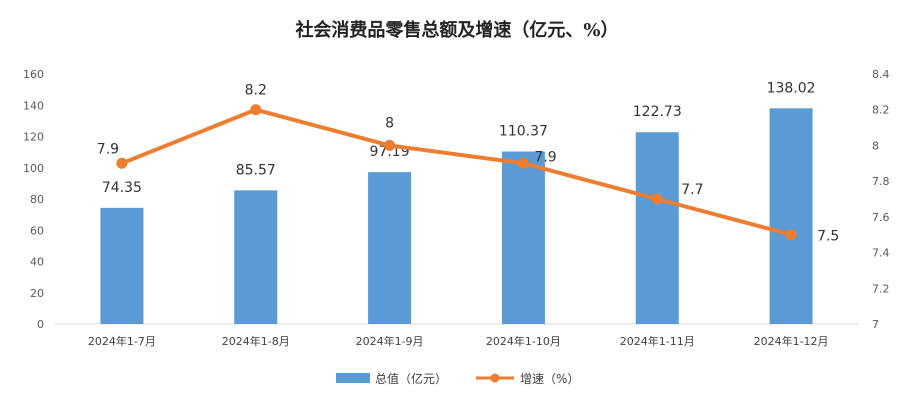 The image size is (915, 410). What do you see at coordinates (881, 110) in the screenshot?
I see `right-tick-label: 8.2` at bounding box center [881, 110].